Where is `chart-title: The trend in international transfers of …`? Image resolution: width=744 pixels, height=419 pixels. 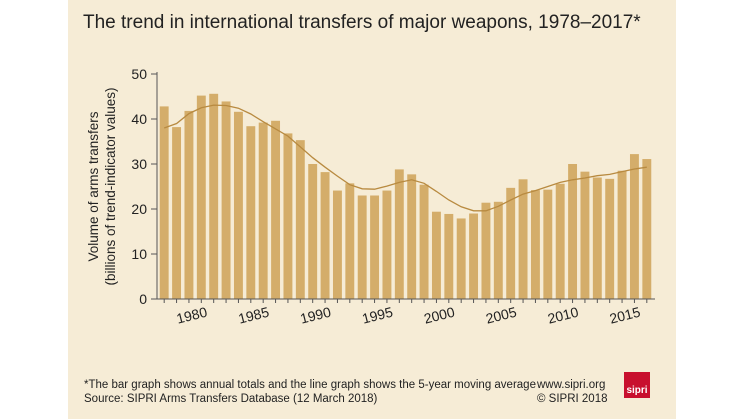 chart-title: The trend in international transfers of … is located at coordinates (362, 22).